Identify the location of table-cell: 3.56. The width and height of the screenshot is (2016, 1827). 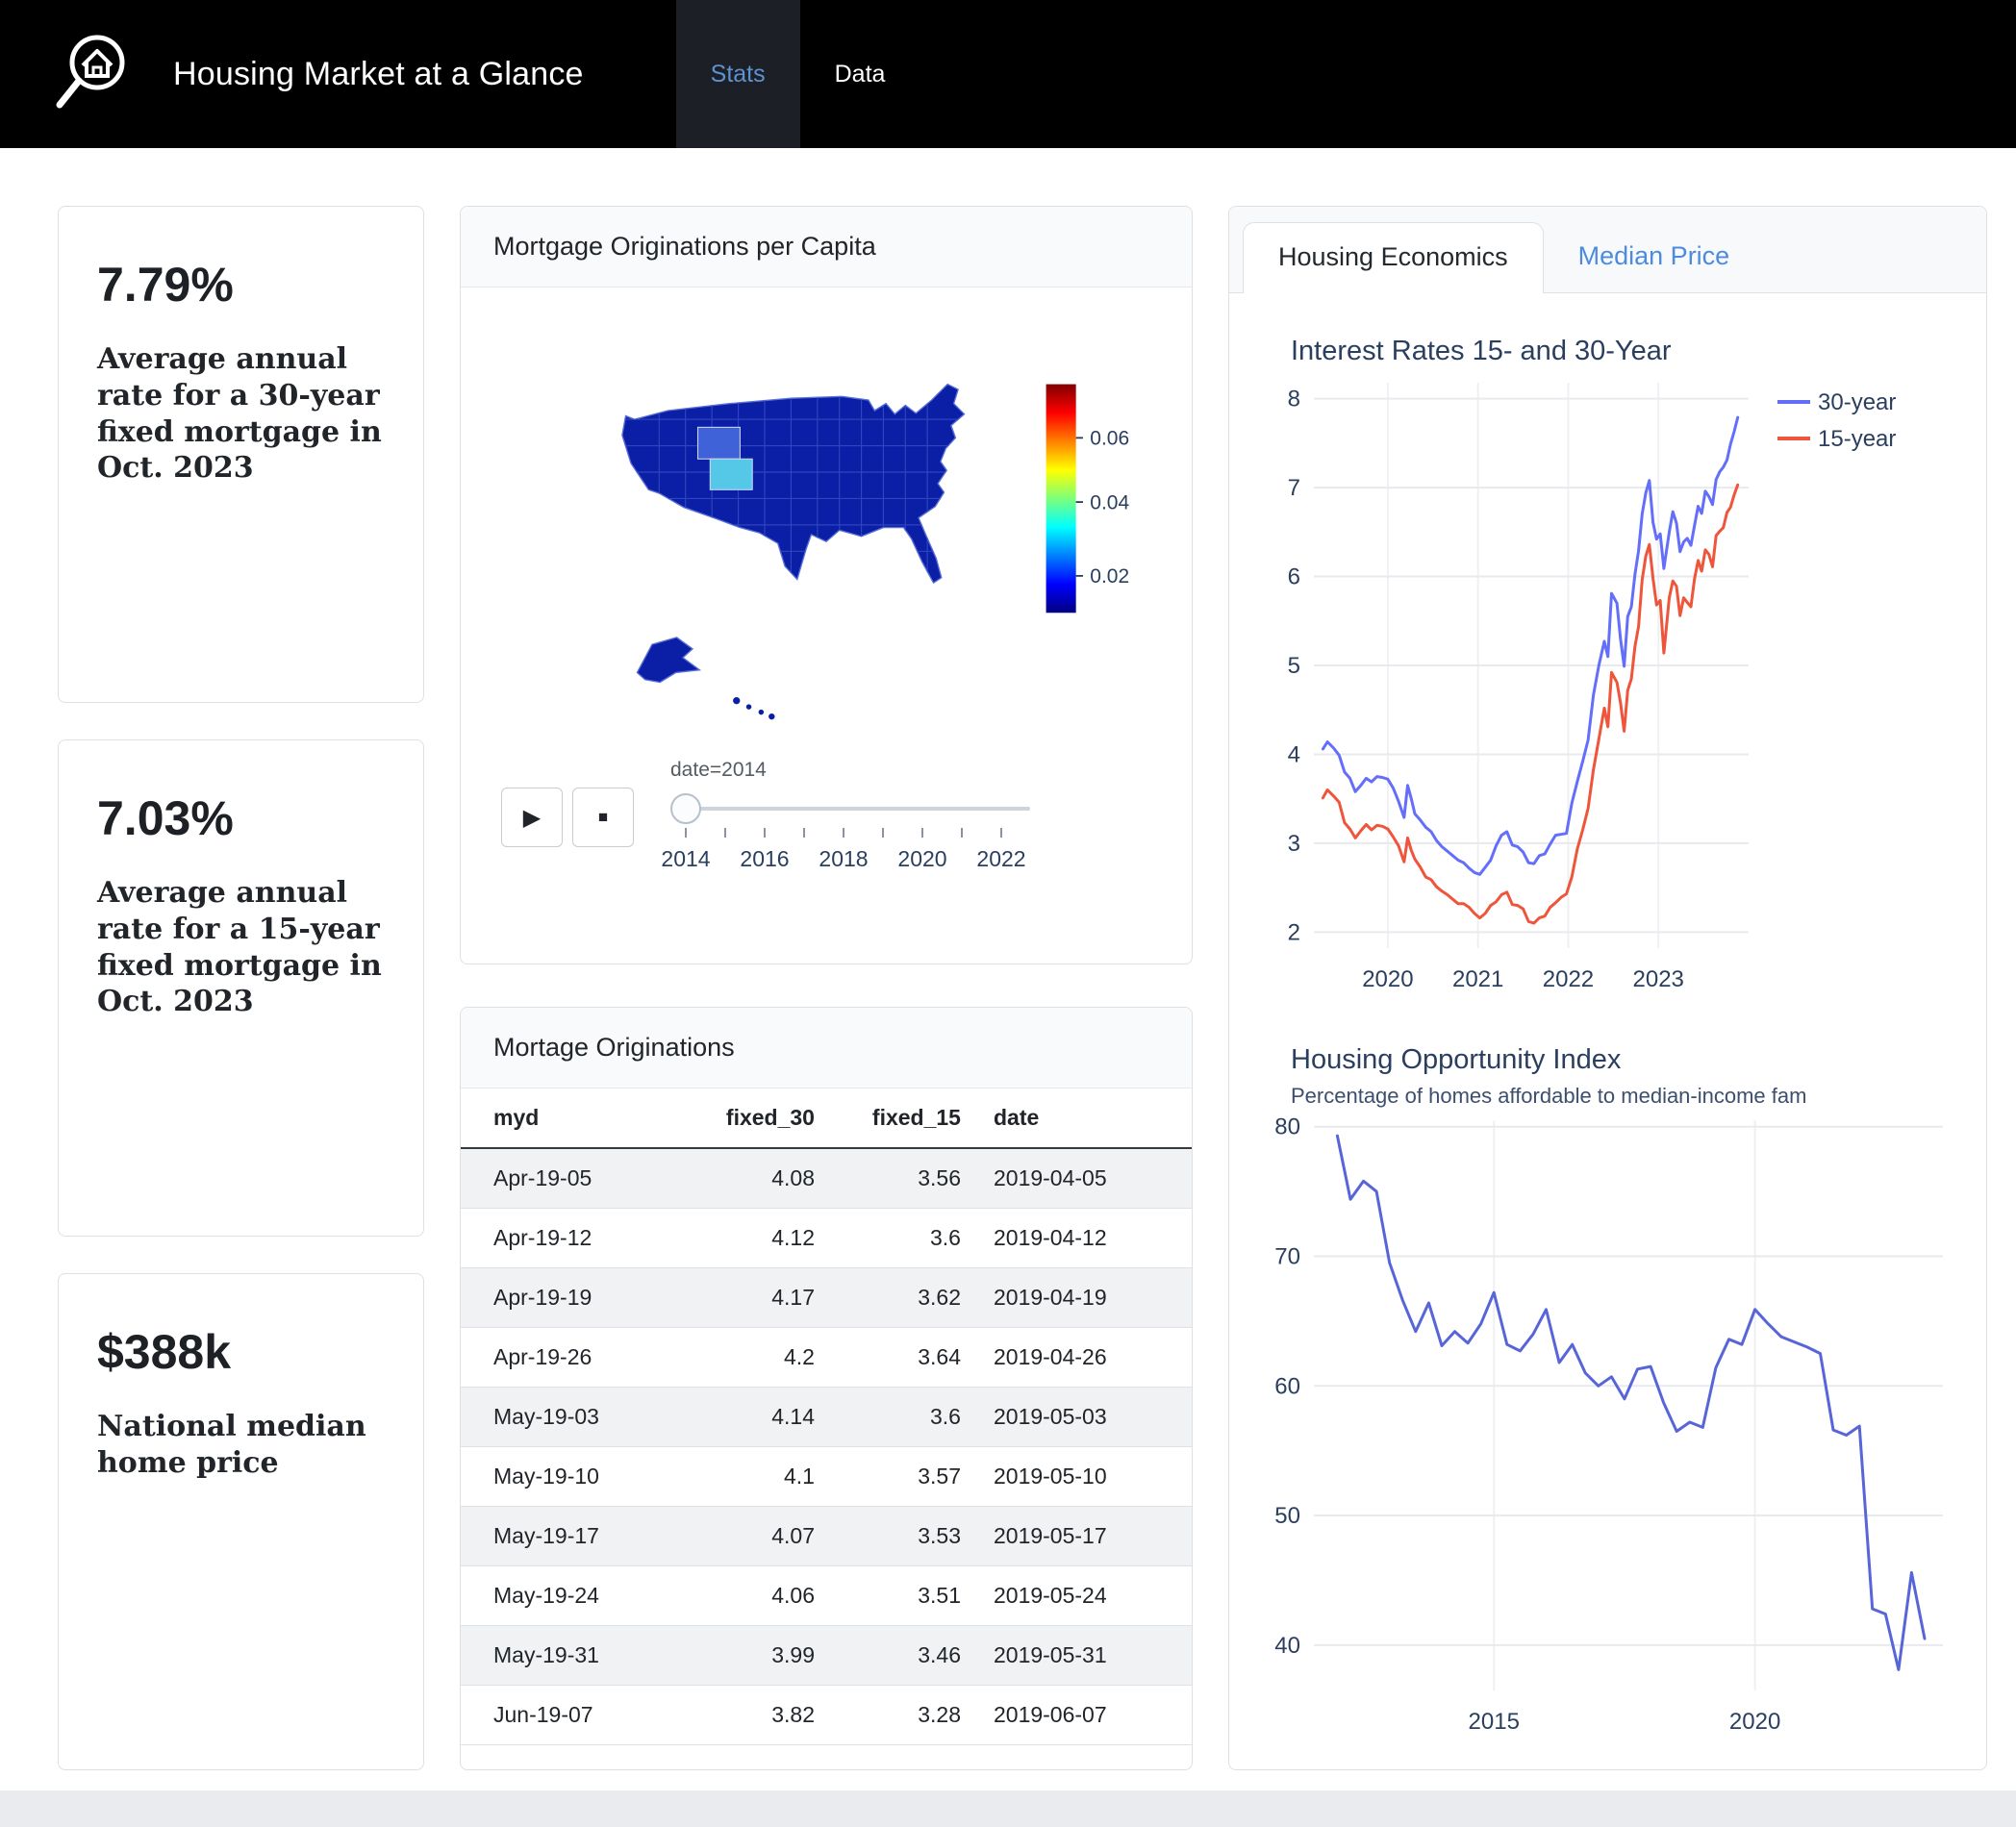
(899, 1178).